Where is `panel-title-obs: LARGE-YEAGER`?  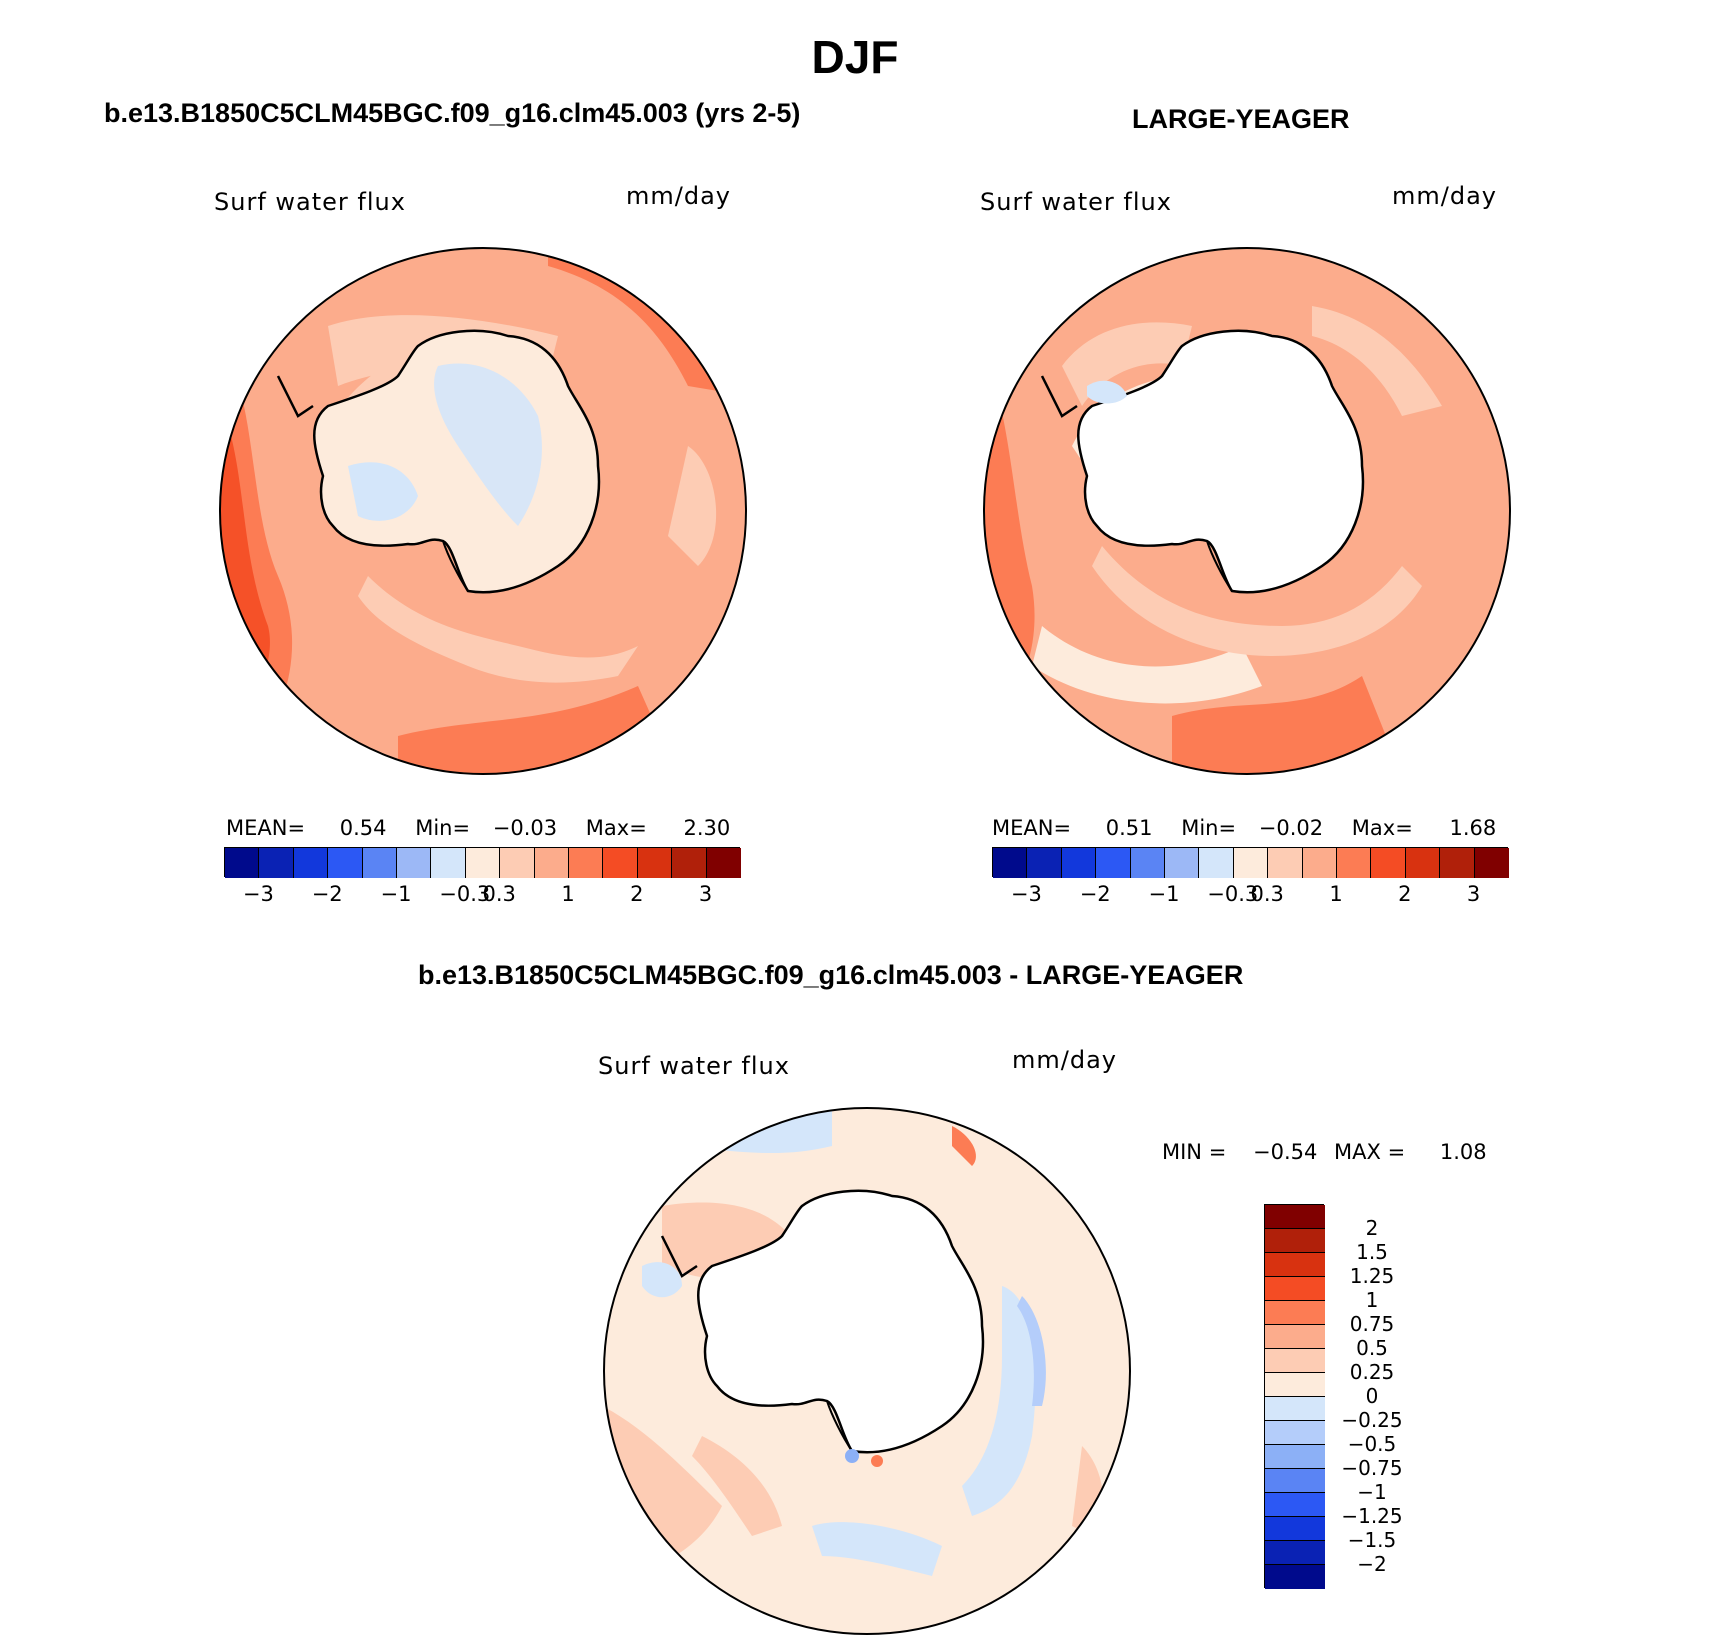 panel-title-obs: LARGE-YEAGER is located at coordinates (1241, 119).